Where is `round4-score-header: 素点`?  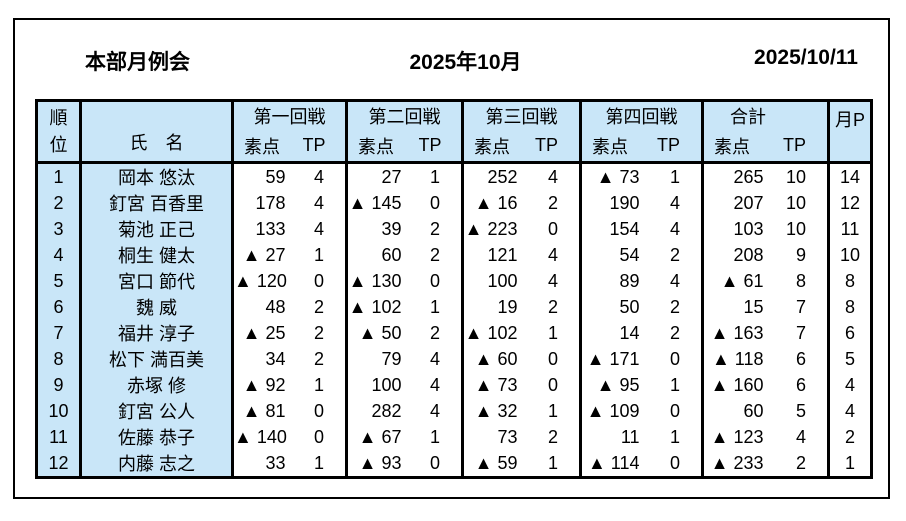
round4-score-header: 素点 is located at coordinates (618, 147).